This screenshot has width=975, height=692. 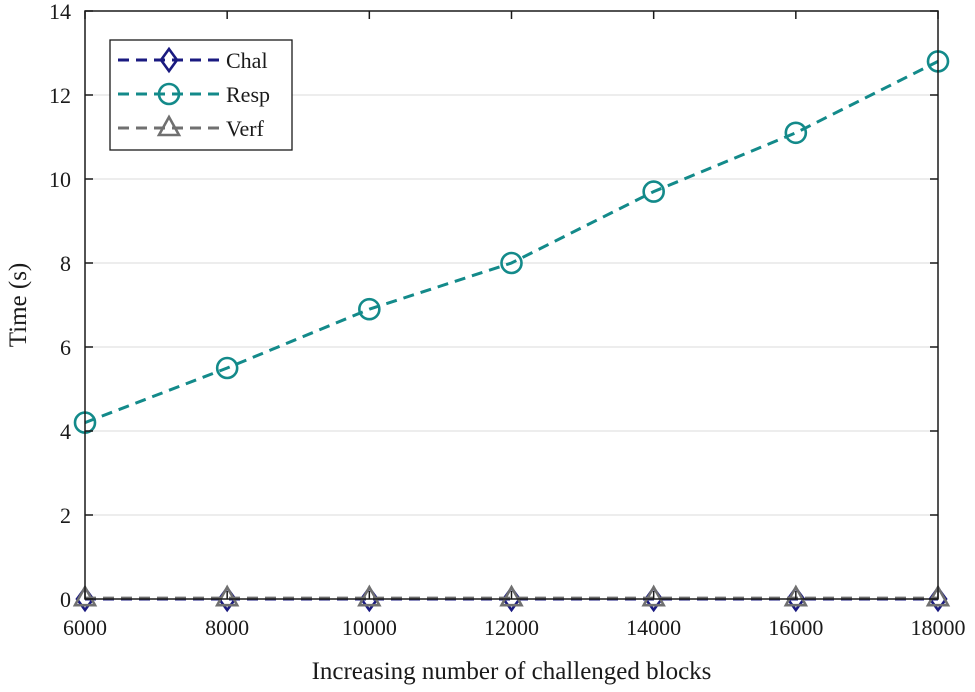 I want to click on legend-item-verf: Verf, so click(x=191, y=127).